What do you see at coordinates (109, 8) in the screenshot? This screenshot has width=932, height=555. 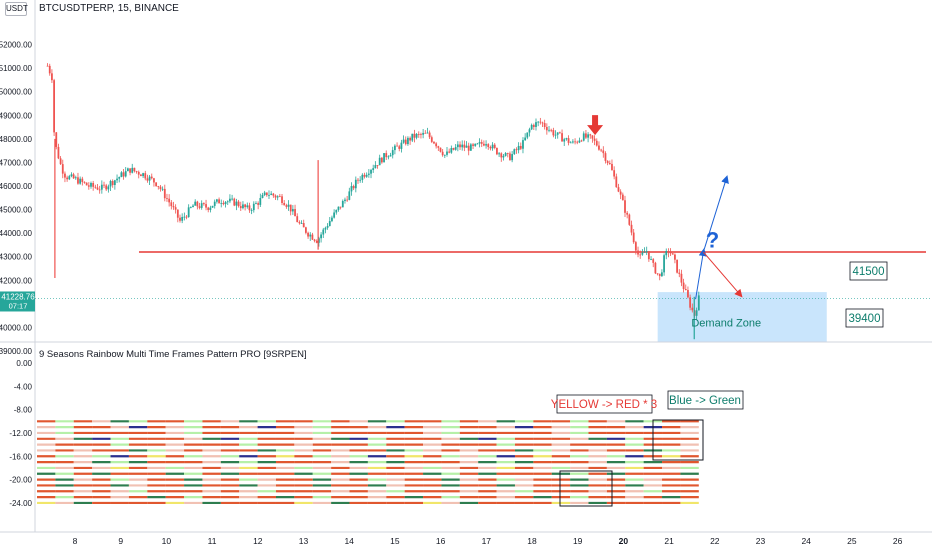 I see `symbol-header: BTCUSDTPERP, 15, BINANCE` at bounding box center [109, 8].